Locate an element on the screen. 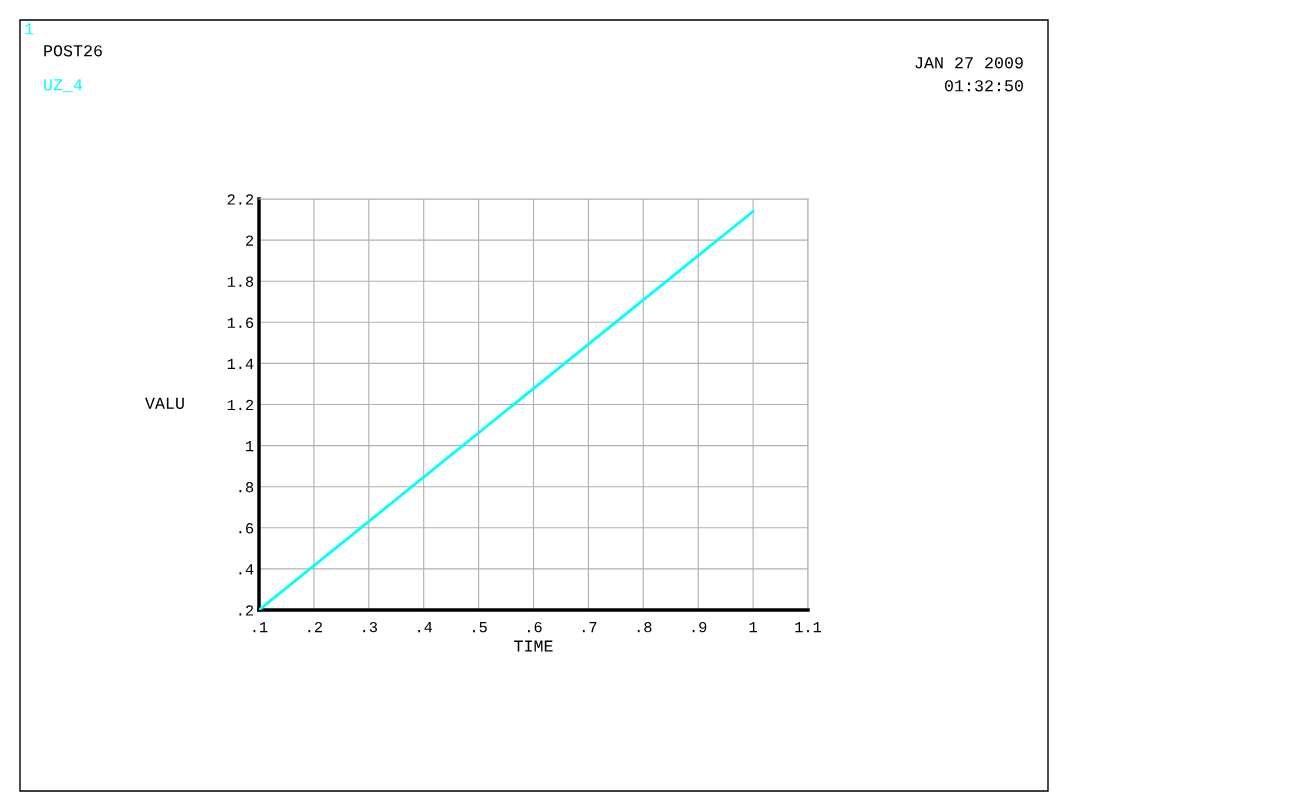 Image resolution: width=1300 pixels, height=811 pixels. x-tick-label: .9 is located at coordinates (699, 627).